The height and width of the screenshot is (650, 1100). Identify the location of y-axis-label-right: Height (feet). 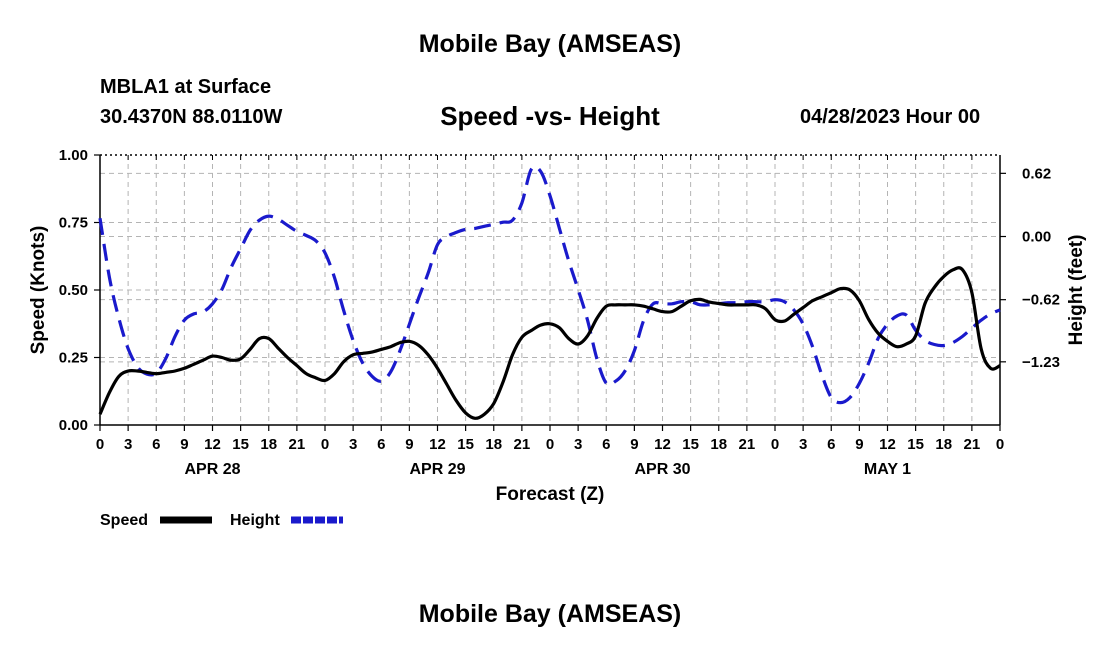
(1076, 290).